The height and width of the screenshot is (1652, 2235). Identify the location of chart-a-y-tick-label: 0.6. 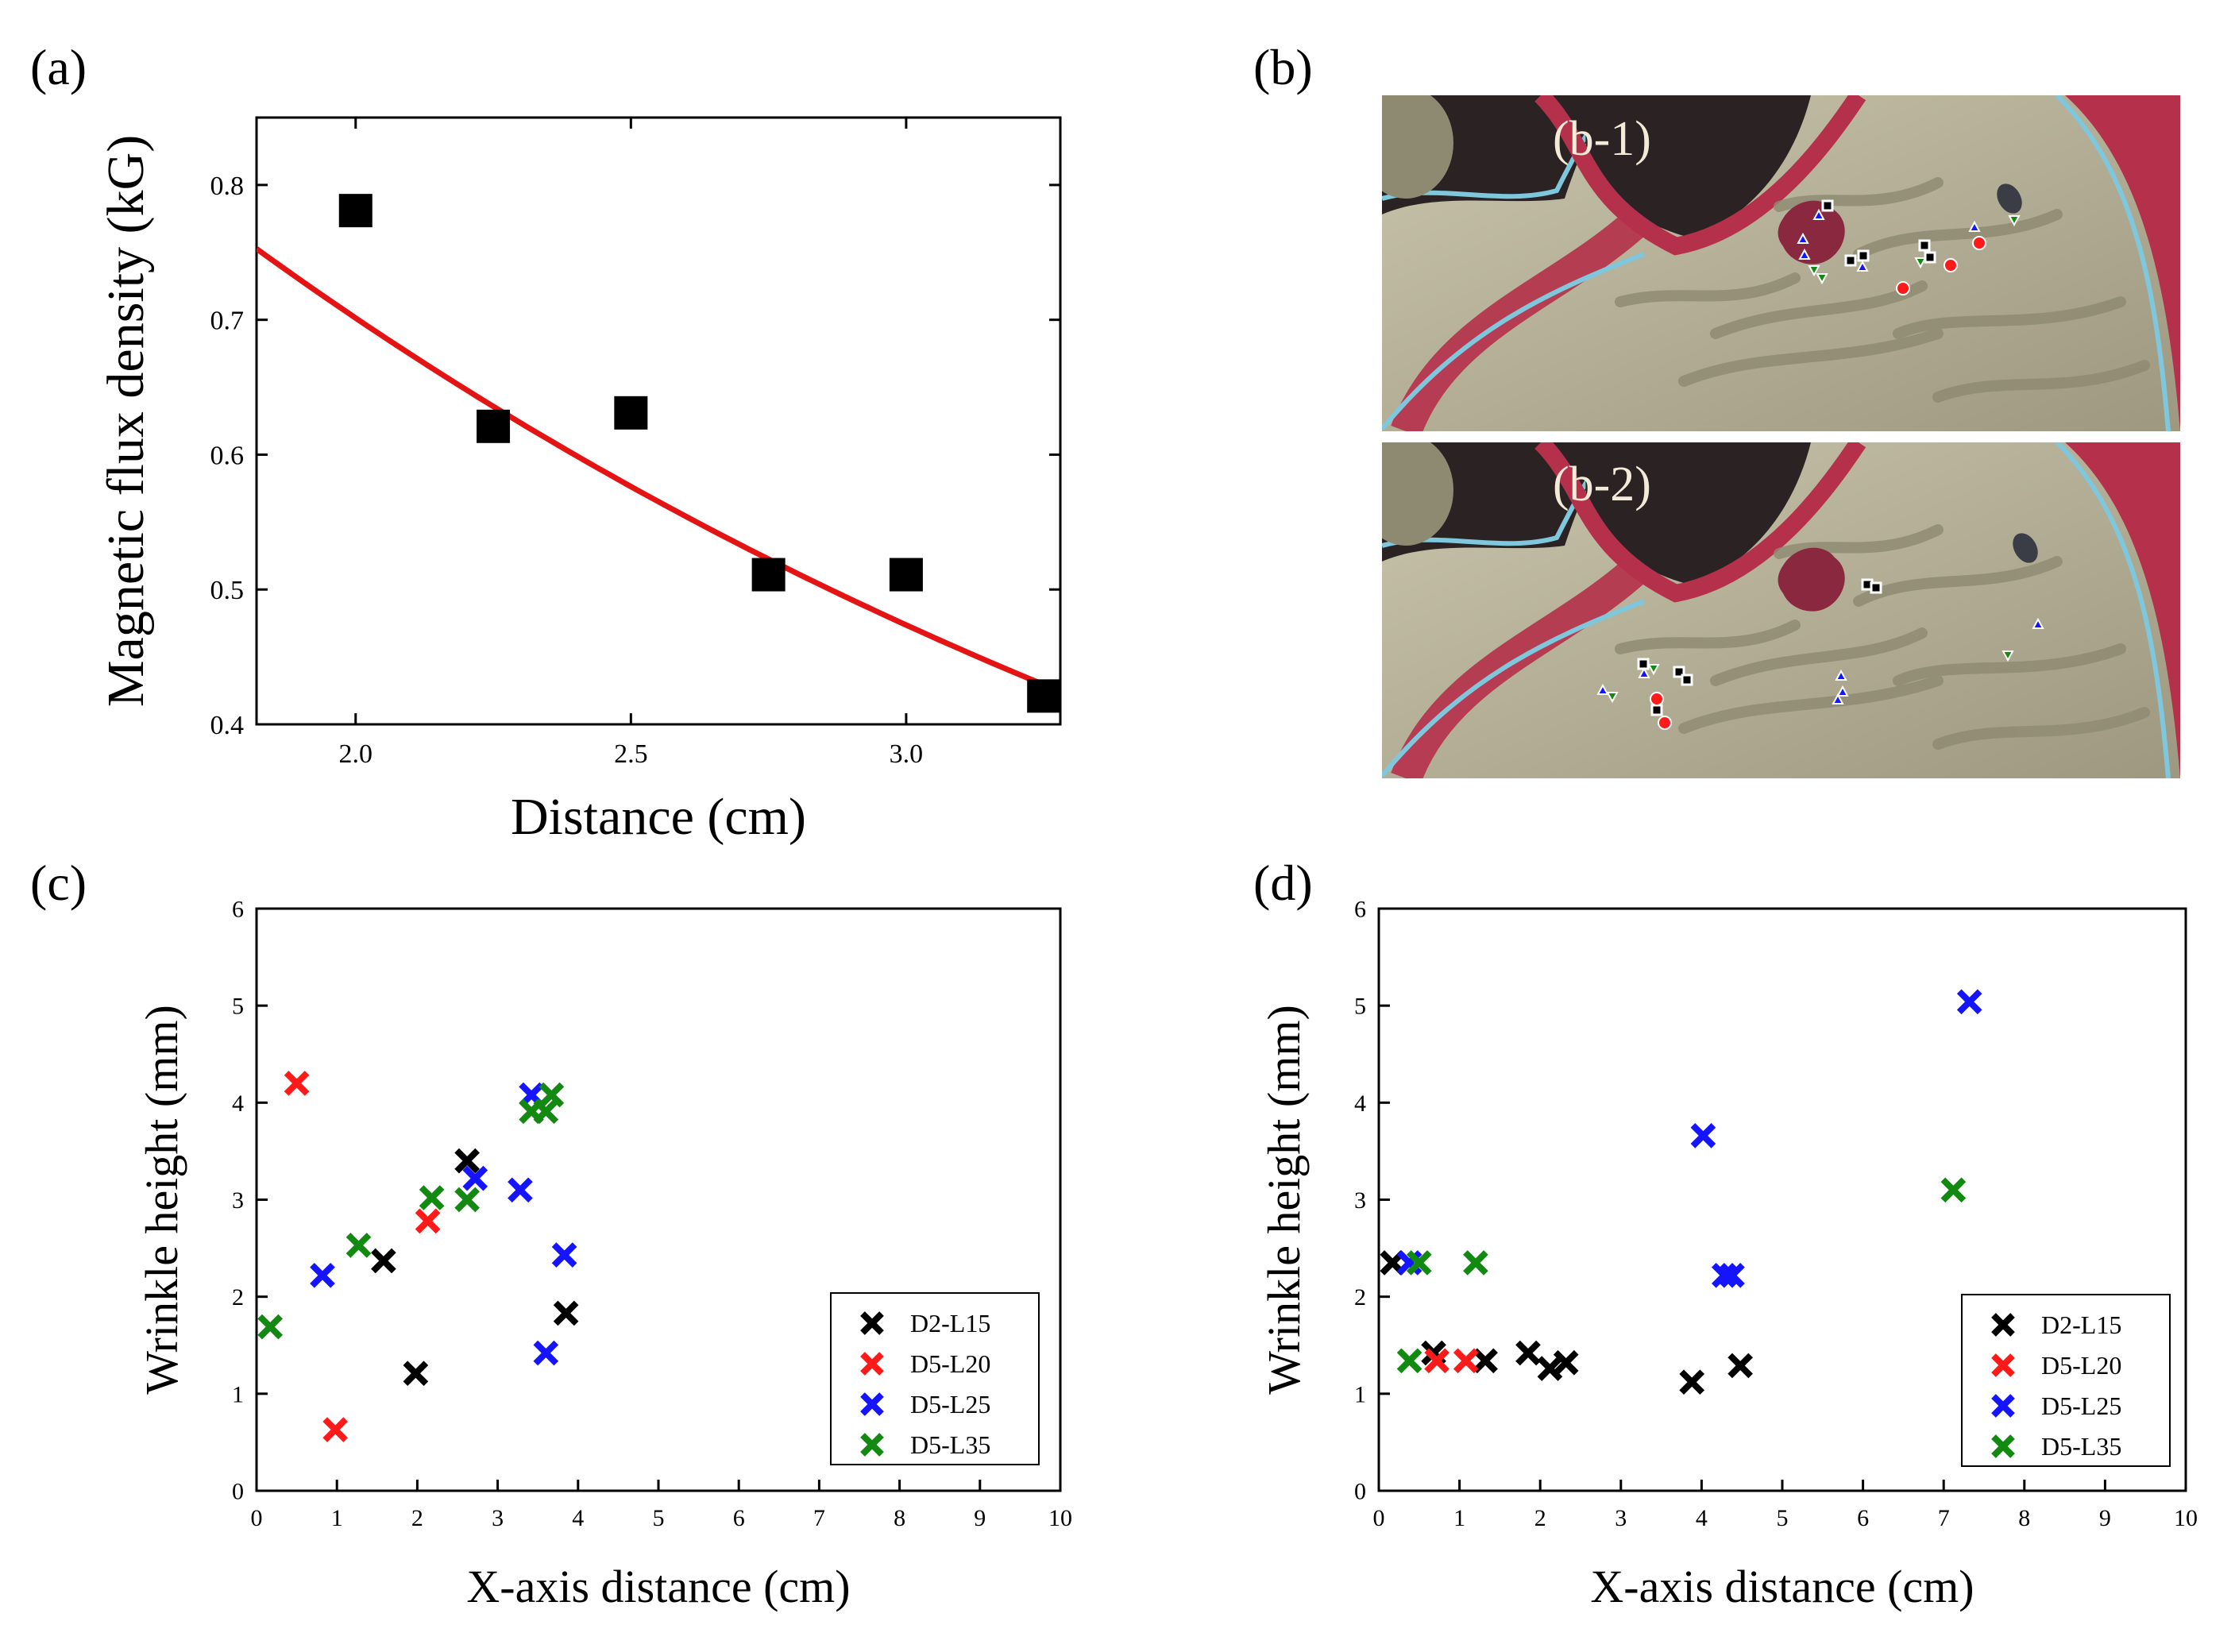
(227, 455).